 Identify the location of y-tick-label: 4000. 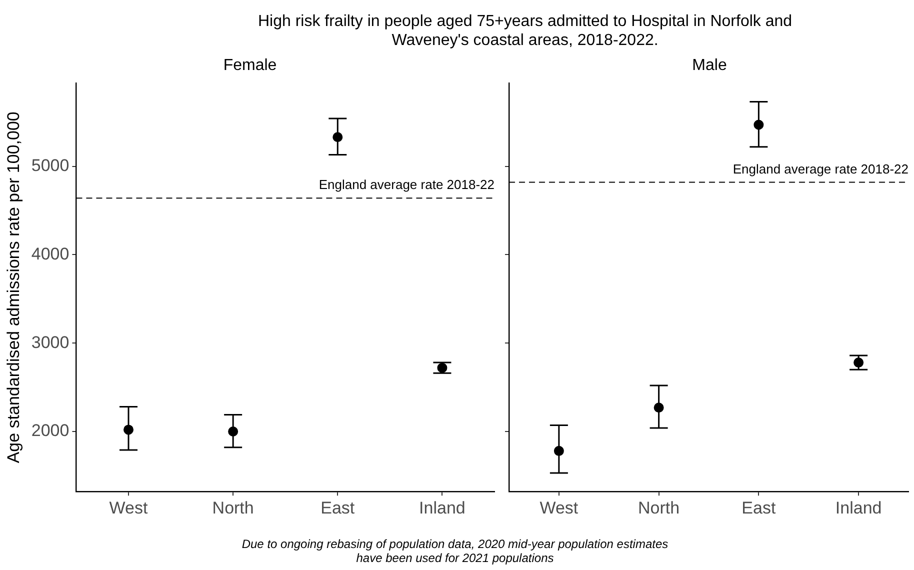
(50, 254).